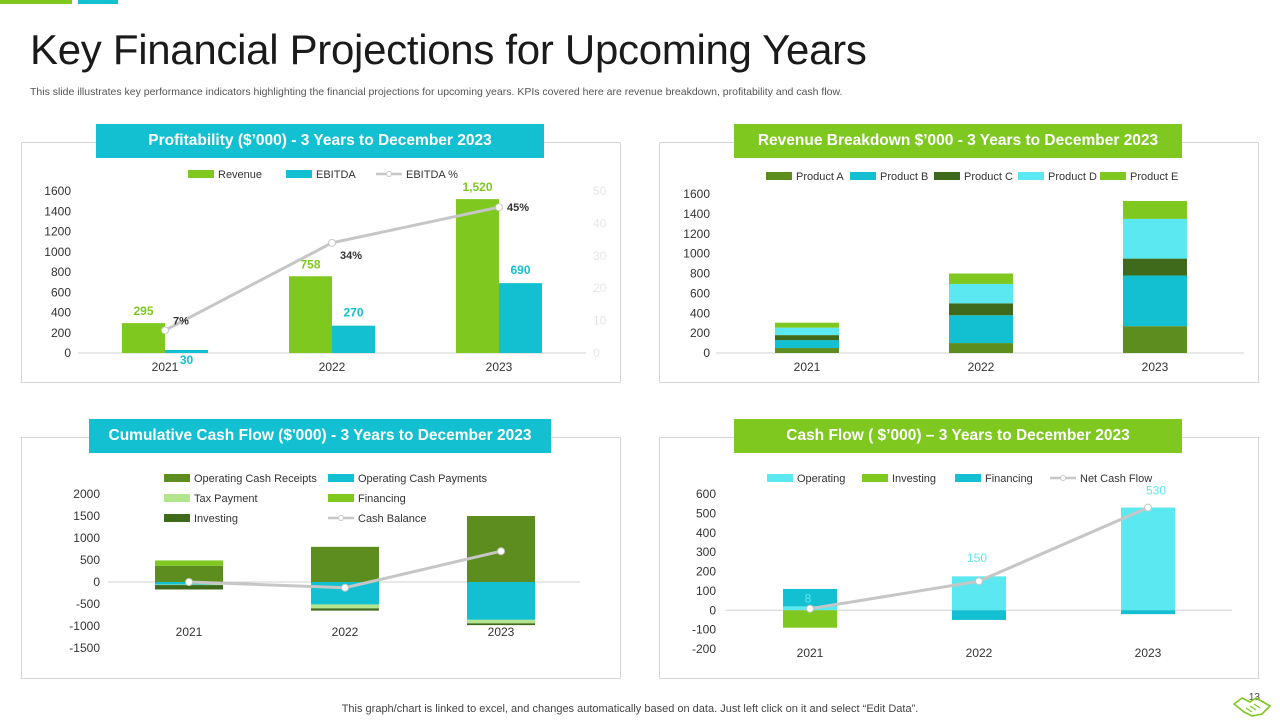 This screenshot has width=1280, height=720. I want to click on profit-label-revenue: 758, so click(310, 264).